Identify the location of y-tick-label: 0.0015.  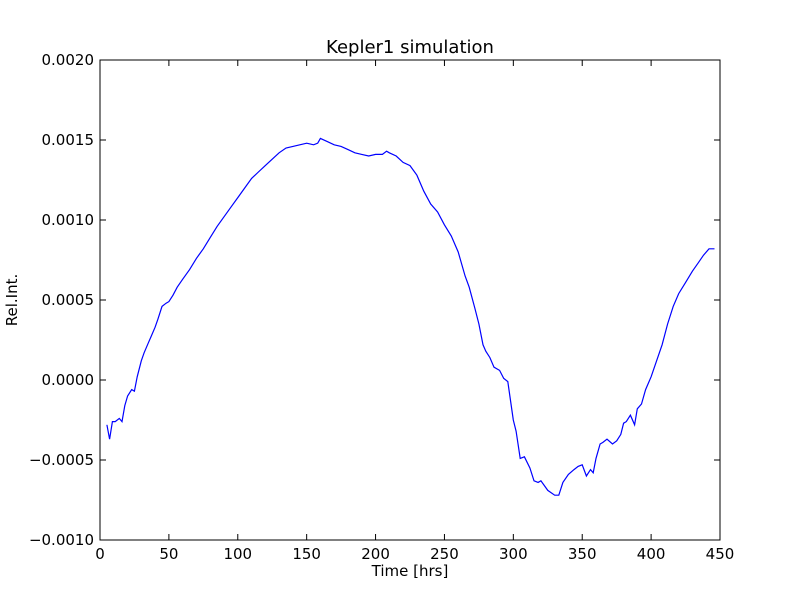
(68, 140).